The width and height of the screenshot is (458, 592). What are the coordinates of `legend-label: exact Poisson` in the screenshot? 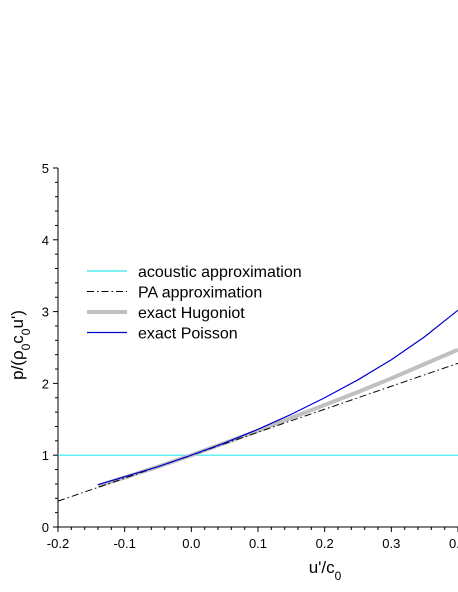 It's located at (188, 334).